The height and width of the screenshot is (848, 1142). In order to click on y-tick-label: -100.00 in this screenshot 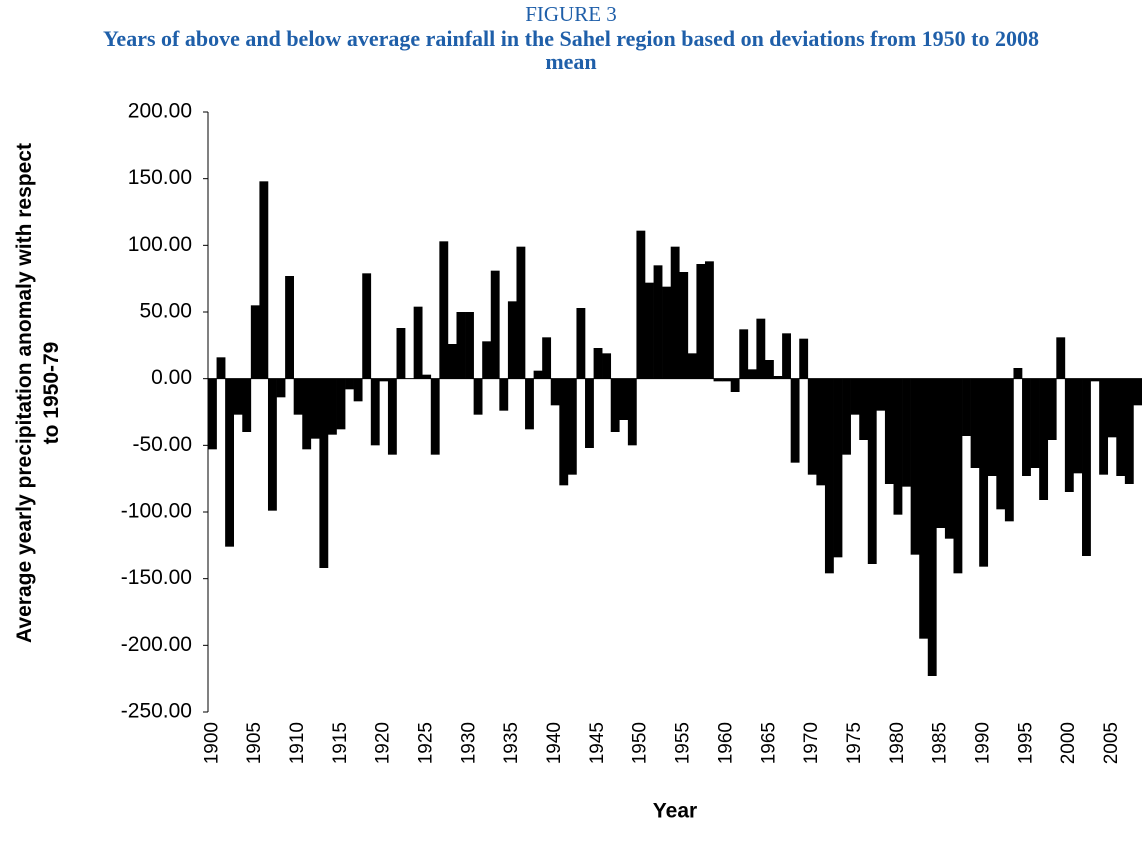, I will do `click(156, 511)`.